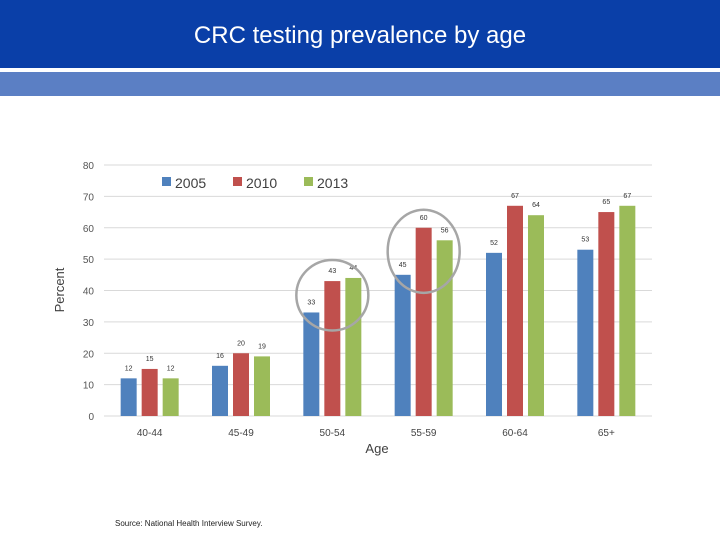 The height and width of the screenshot is (540, 720). Describe the element at coordinates (360, 84) in the screenshot. I see `accent-band` at that location.